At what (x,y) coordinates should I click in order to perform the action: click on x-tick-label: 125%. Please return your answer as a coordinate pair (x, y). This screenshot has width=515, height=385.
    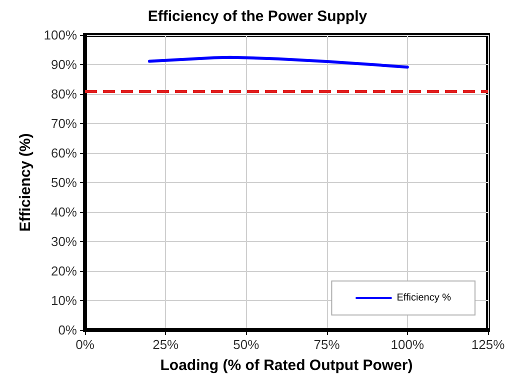
    Looking at the image, I should click on (488, 344).